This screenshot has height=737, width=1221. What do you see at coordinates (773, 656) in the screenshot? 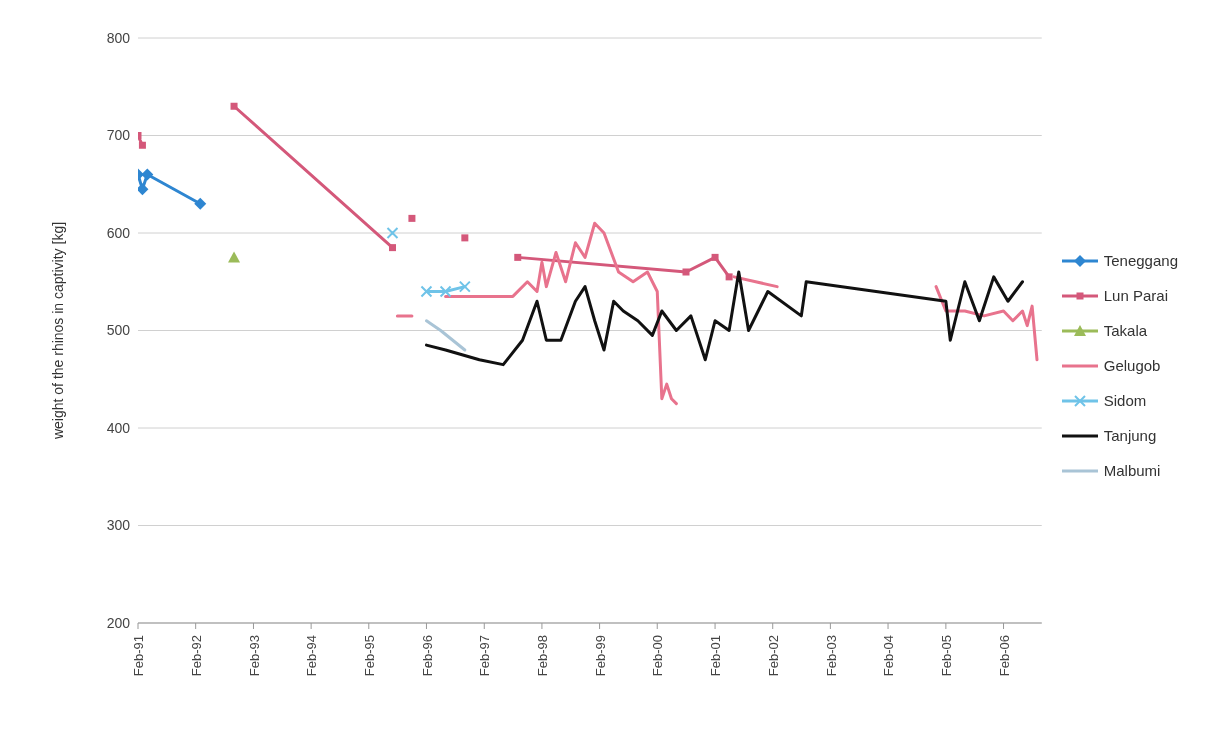
I see `x-tick-label: Feb-02` at bounding box center [773, 656].